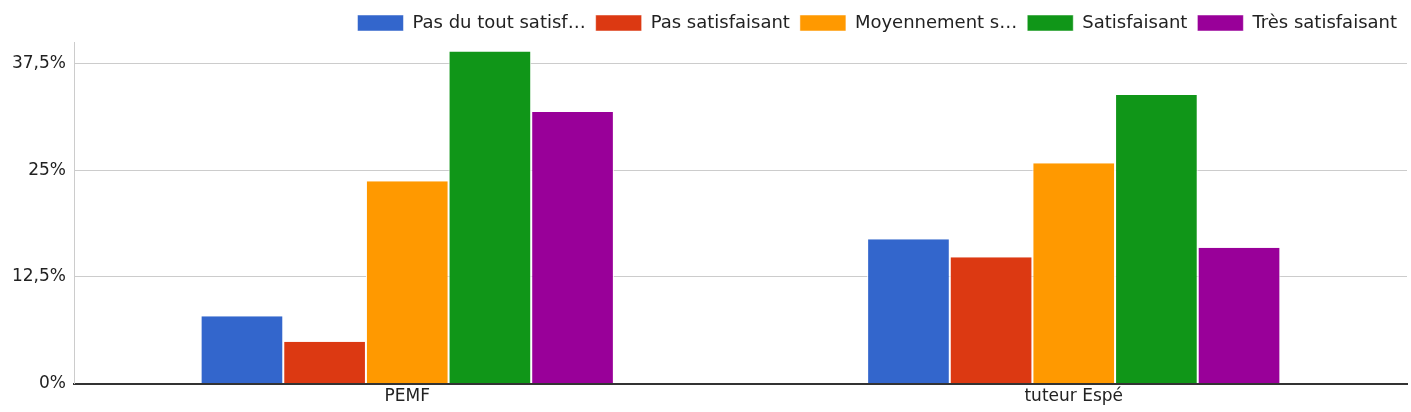 The image size is (1411, 412). I want to click on y-tick-label: 25%, so click(47, 168).